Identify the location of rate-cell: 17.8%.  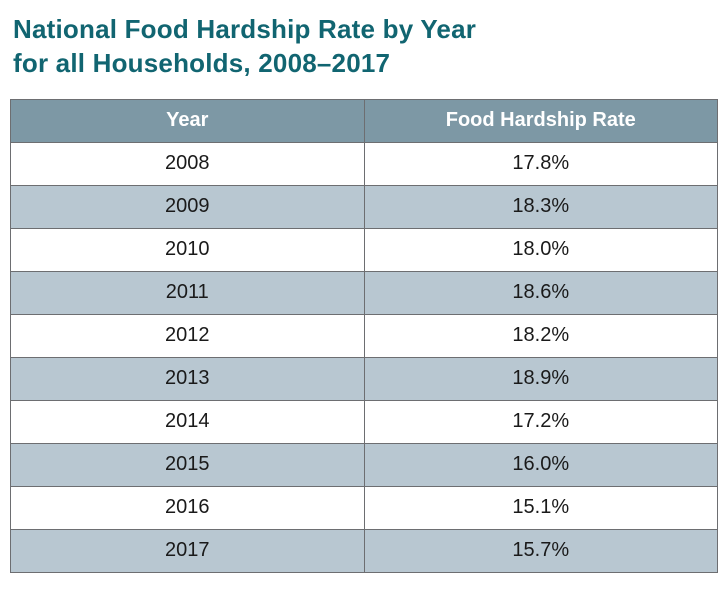
(540, 163).